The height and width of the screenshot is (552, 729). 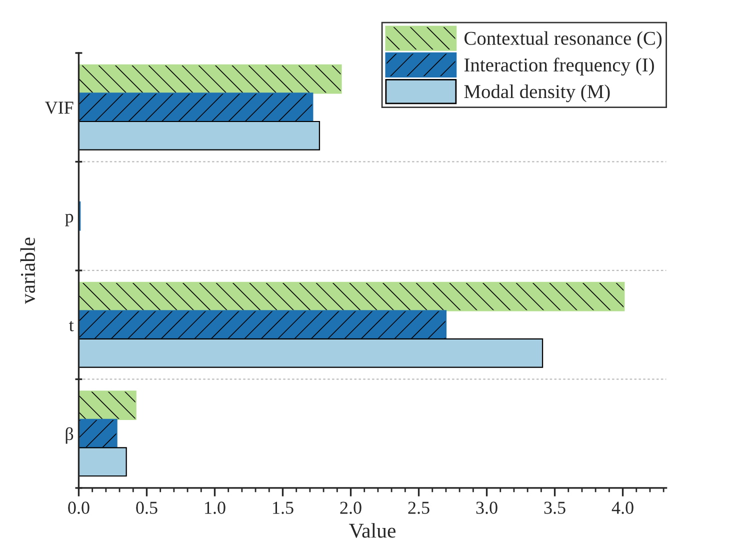 What do you see at coordinates (419, 508) in the screenshot?
I see `x-tick-label: 2.5` at bounding box center [419, 508].